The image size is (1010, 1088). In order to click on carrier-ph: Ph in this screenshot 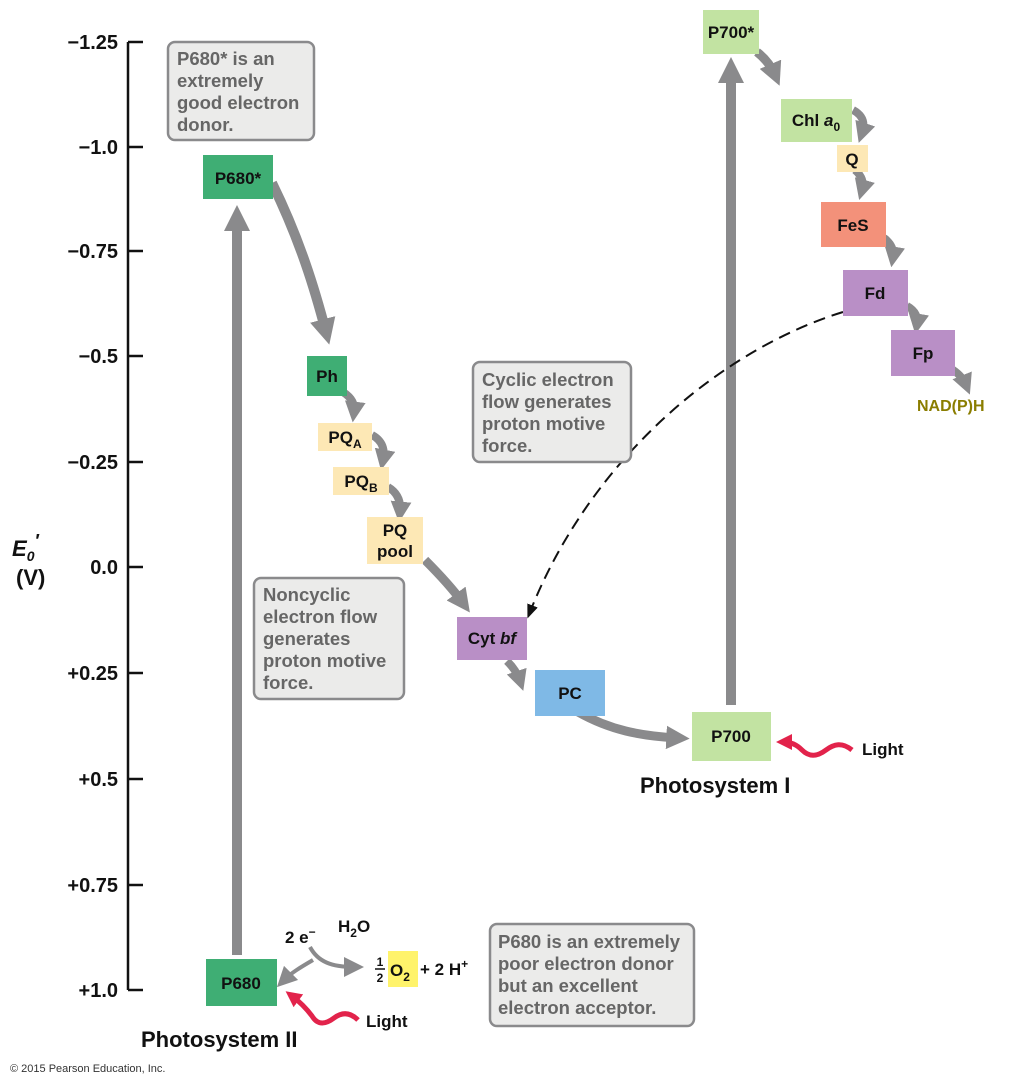, I will do `click(327, 376)`.